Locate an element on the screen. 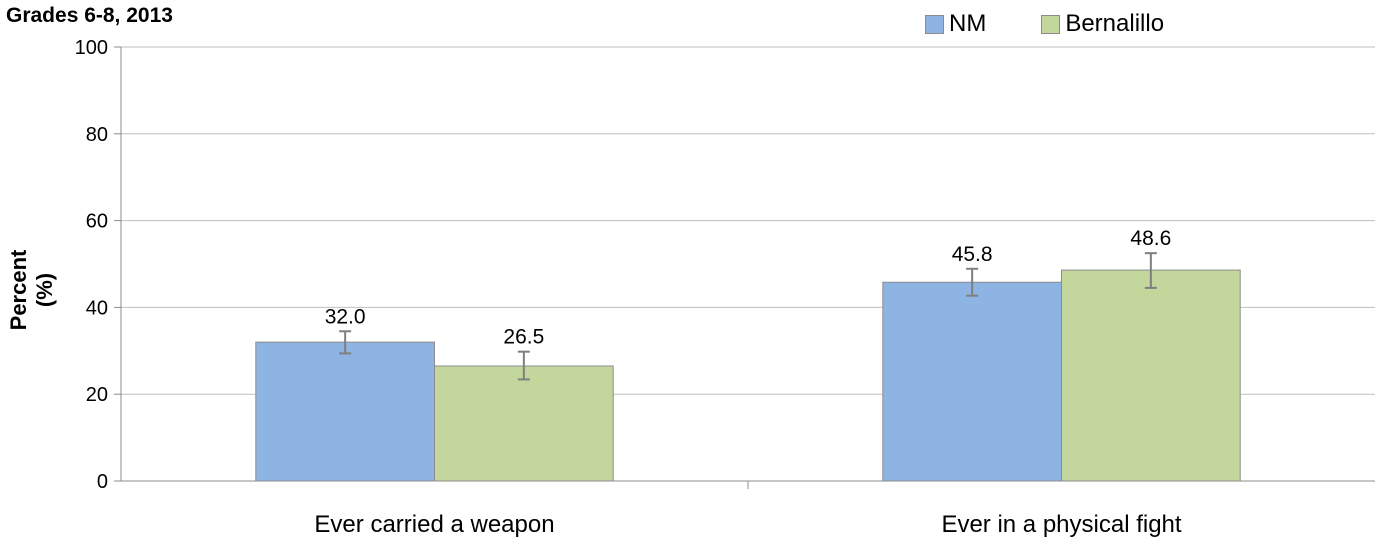  data-label: 26.5 is located at coordinates (523, 337).